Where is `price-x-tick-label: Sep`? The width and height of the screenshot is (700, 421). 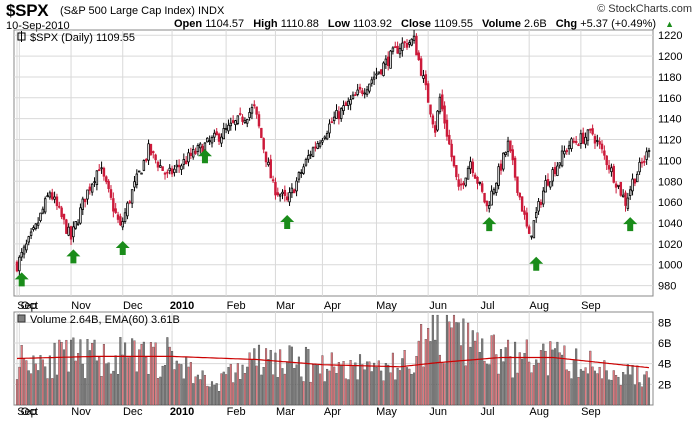
price-x-tick-label: Sep is located at coordinates (591, 306).